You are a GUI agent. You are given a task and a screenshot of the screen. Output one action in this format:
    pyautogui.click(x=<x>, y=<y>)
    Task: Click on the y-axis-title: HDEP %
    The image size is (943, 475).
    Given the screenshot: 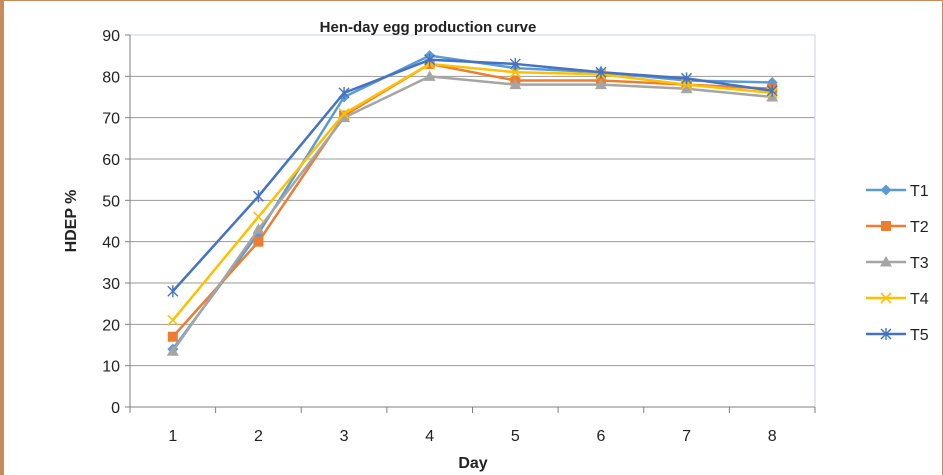 What is the action you would take?
    pyautogui.click(x=71, y=221)
    